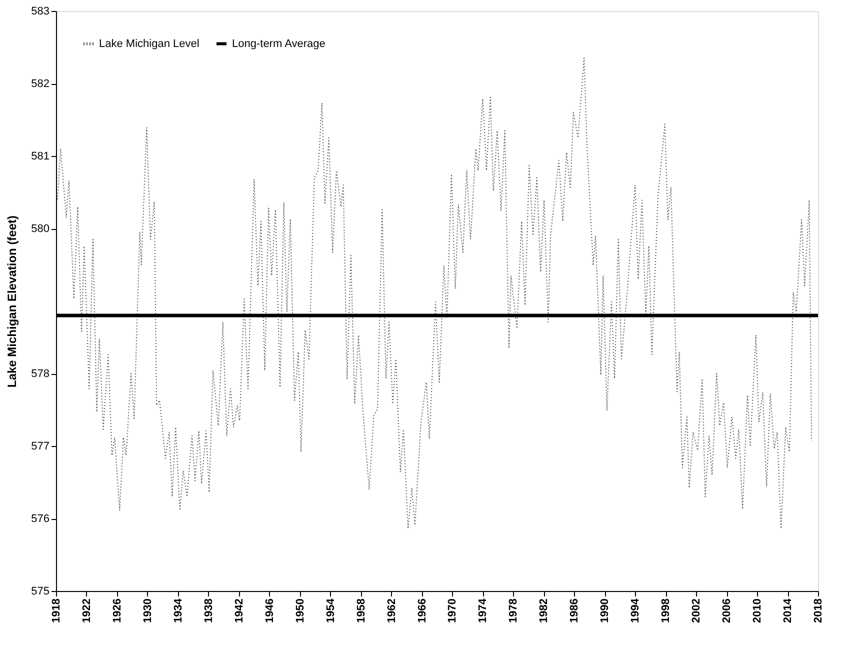  What do you see at coordinates (758, 610) in the screenshot?
I see `x-tick-label: 2010` at bounding box center [758, 610].